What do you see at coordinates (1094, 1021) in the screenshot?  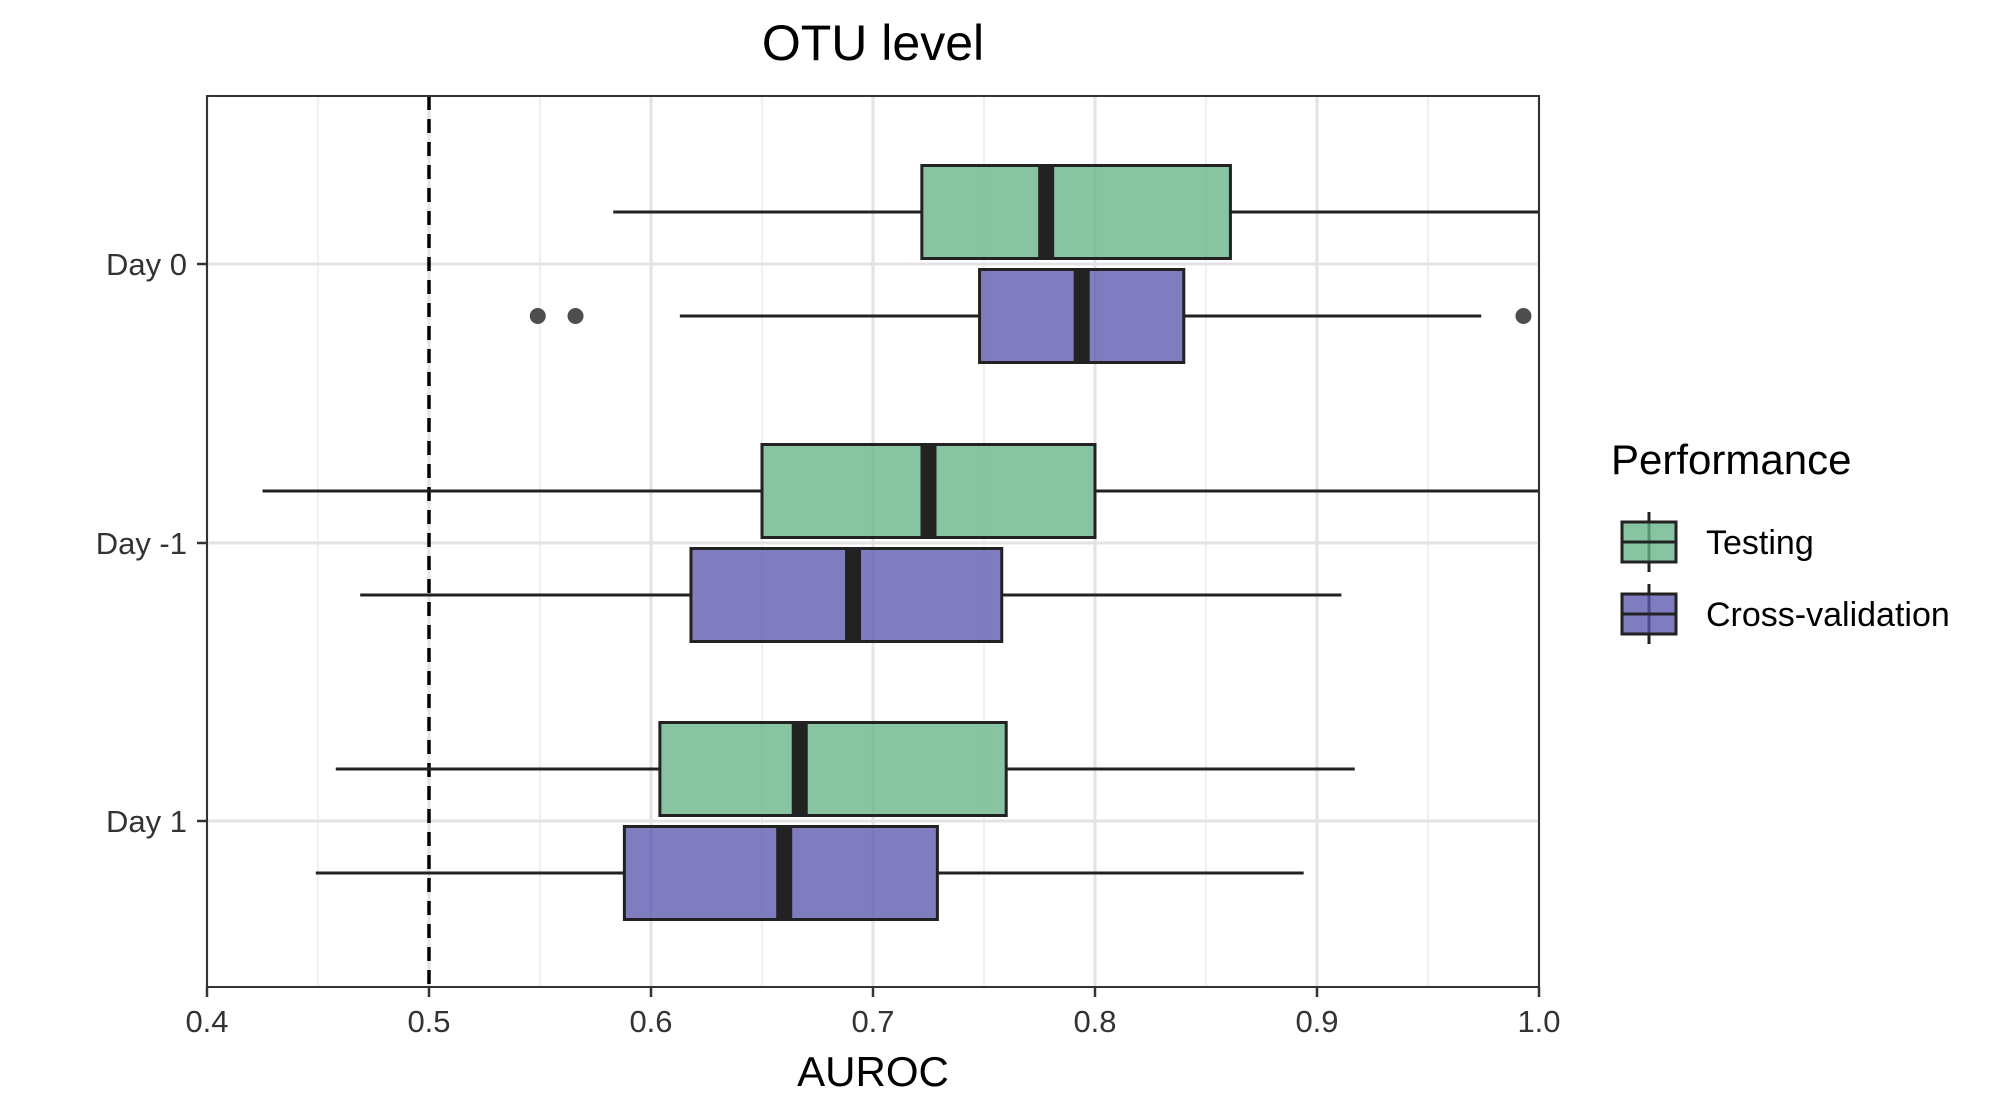 I see `x-tick-label: 0.8` at bounding box center [1094, 1021].